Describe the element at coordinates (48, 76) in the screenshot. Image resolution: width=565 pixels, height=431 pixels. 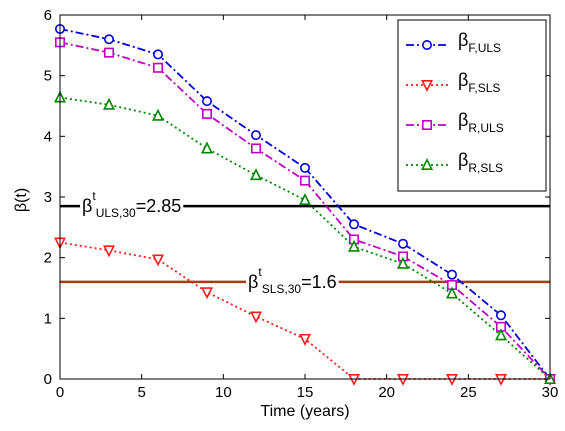
I see `y-tick-label: 5` at that location.